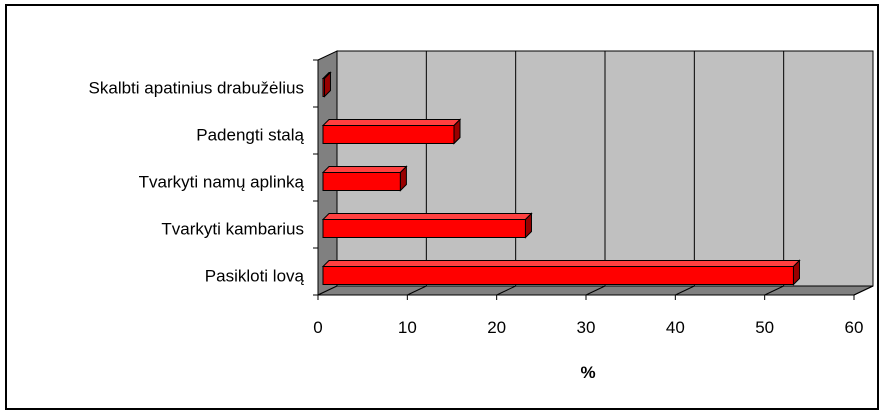 This screenshot has width=886, height=416. What do you see at coordinates (317, 327) in the screenshot?
I see `x-tick-label: 0` at bounding box center [317, 327].